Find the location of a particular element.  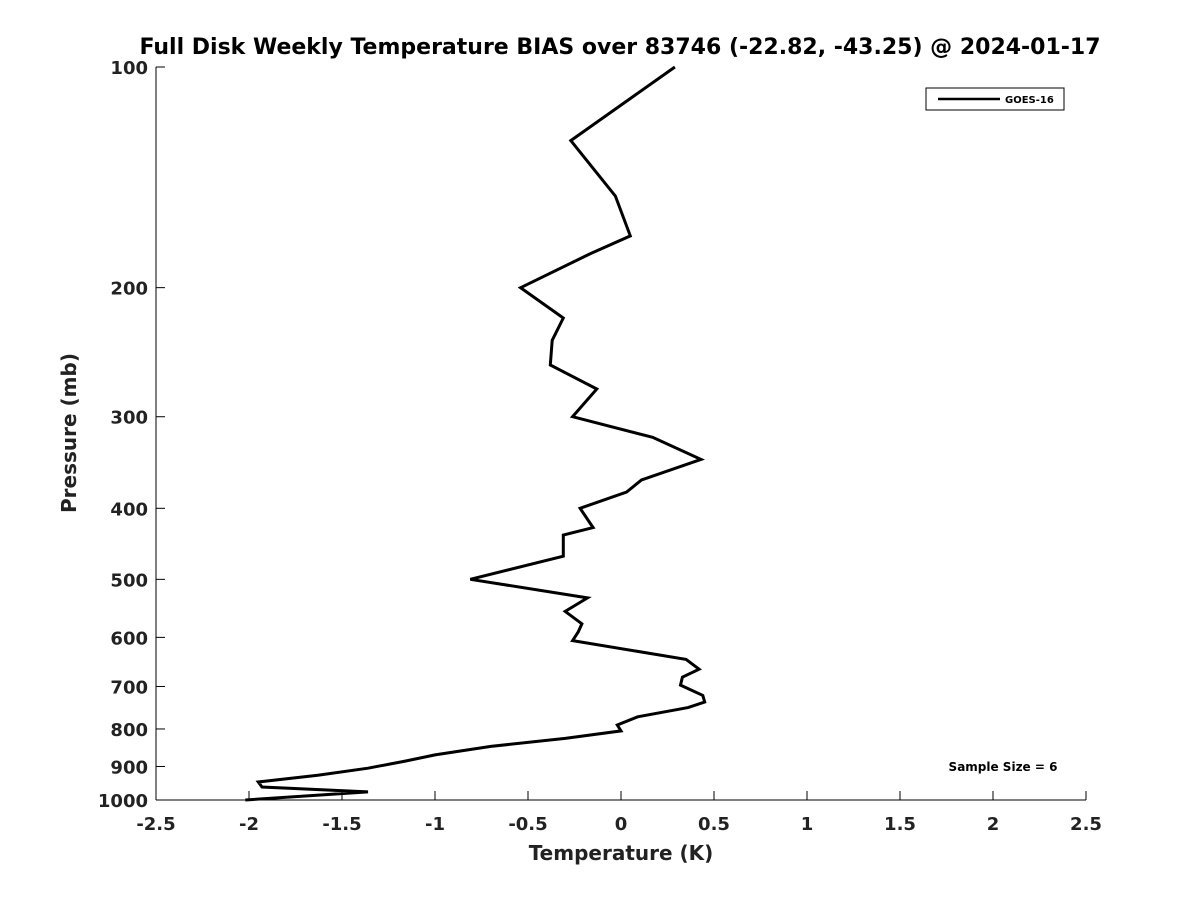

y-tick-label-2: 300 is located at coordinates (129, 418).